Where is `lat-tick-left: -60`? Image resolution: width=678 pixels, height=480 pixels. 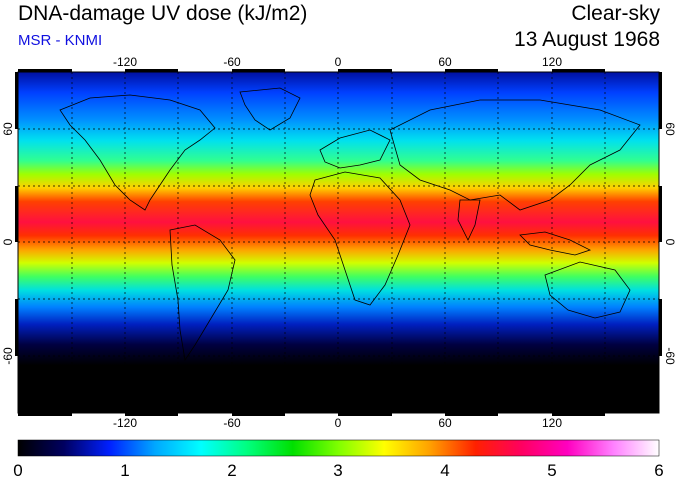 lat-tick-left: -60 is located at coordinates (8, 356).